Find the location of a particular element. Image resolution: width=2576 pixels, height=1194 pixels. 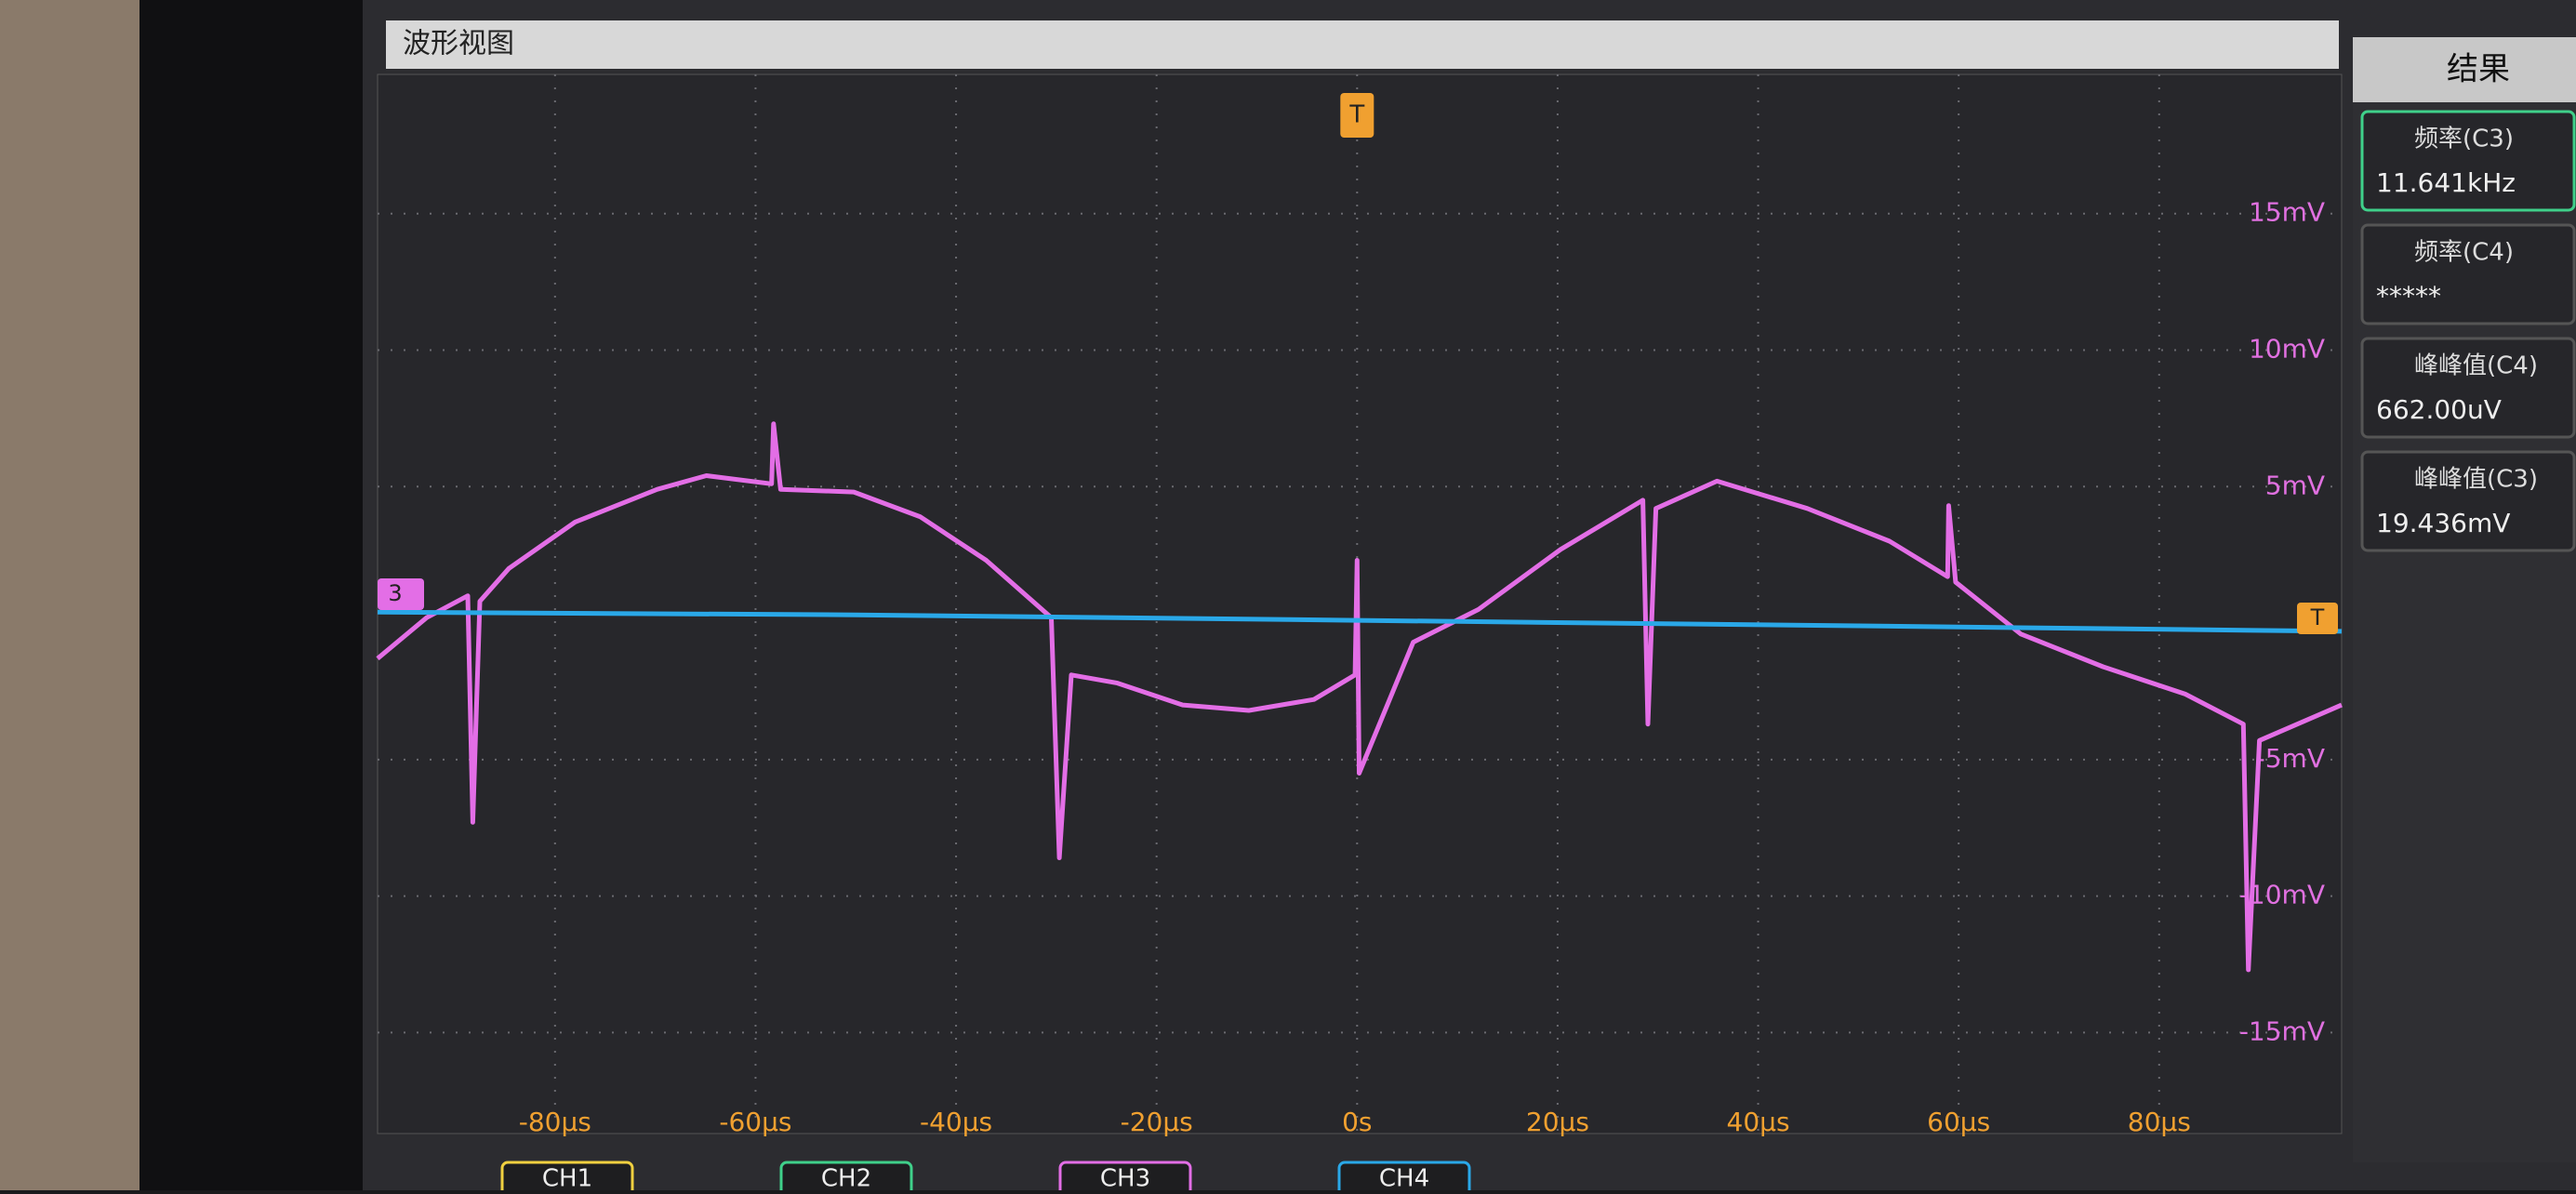

y-tick-label: 5mV is located at coordinates (2295, 485).